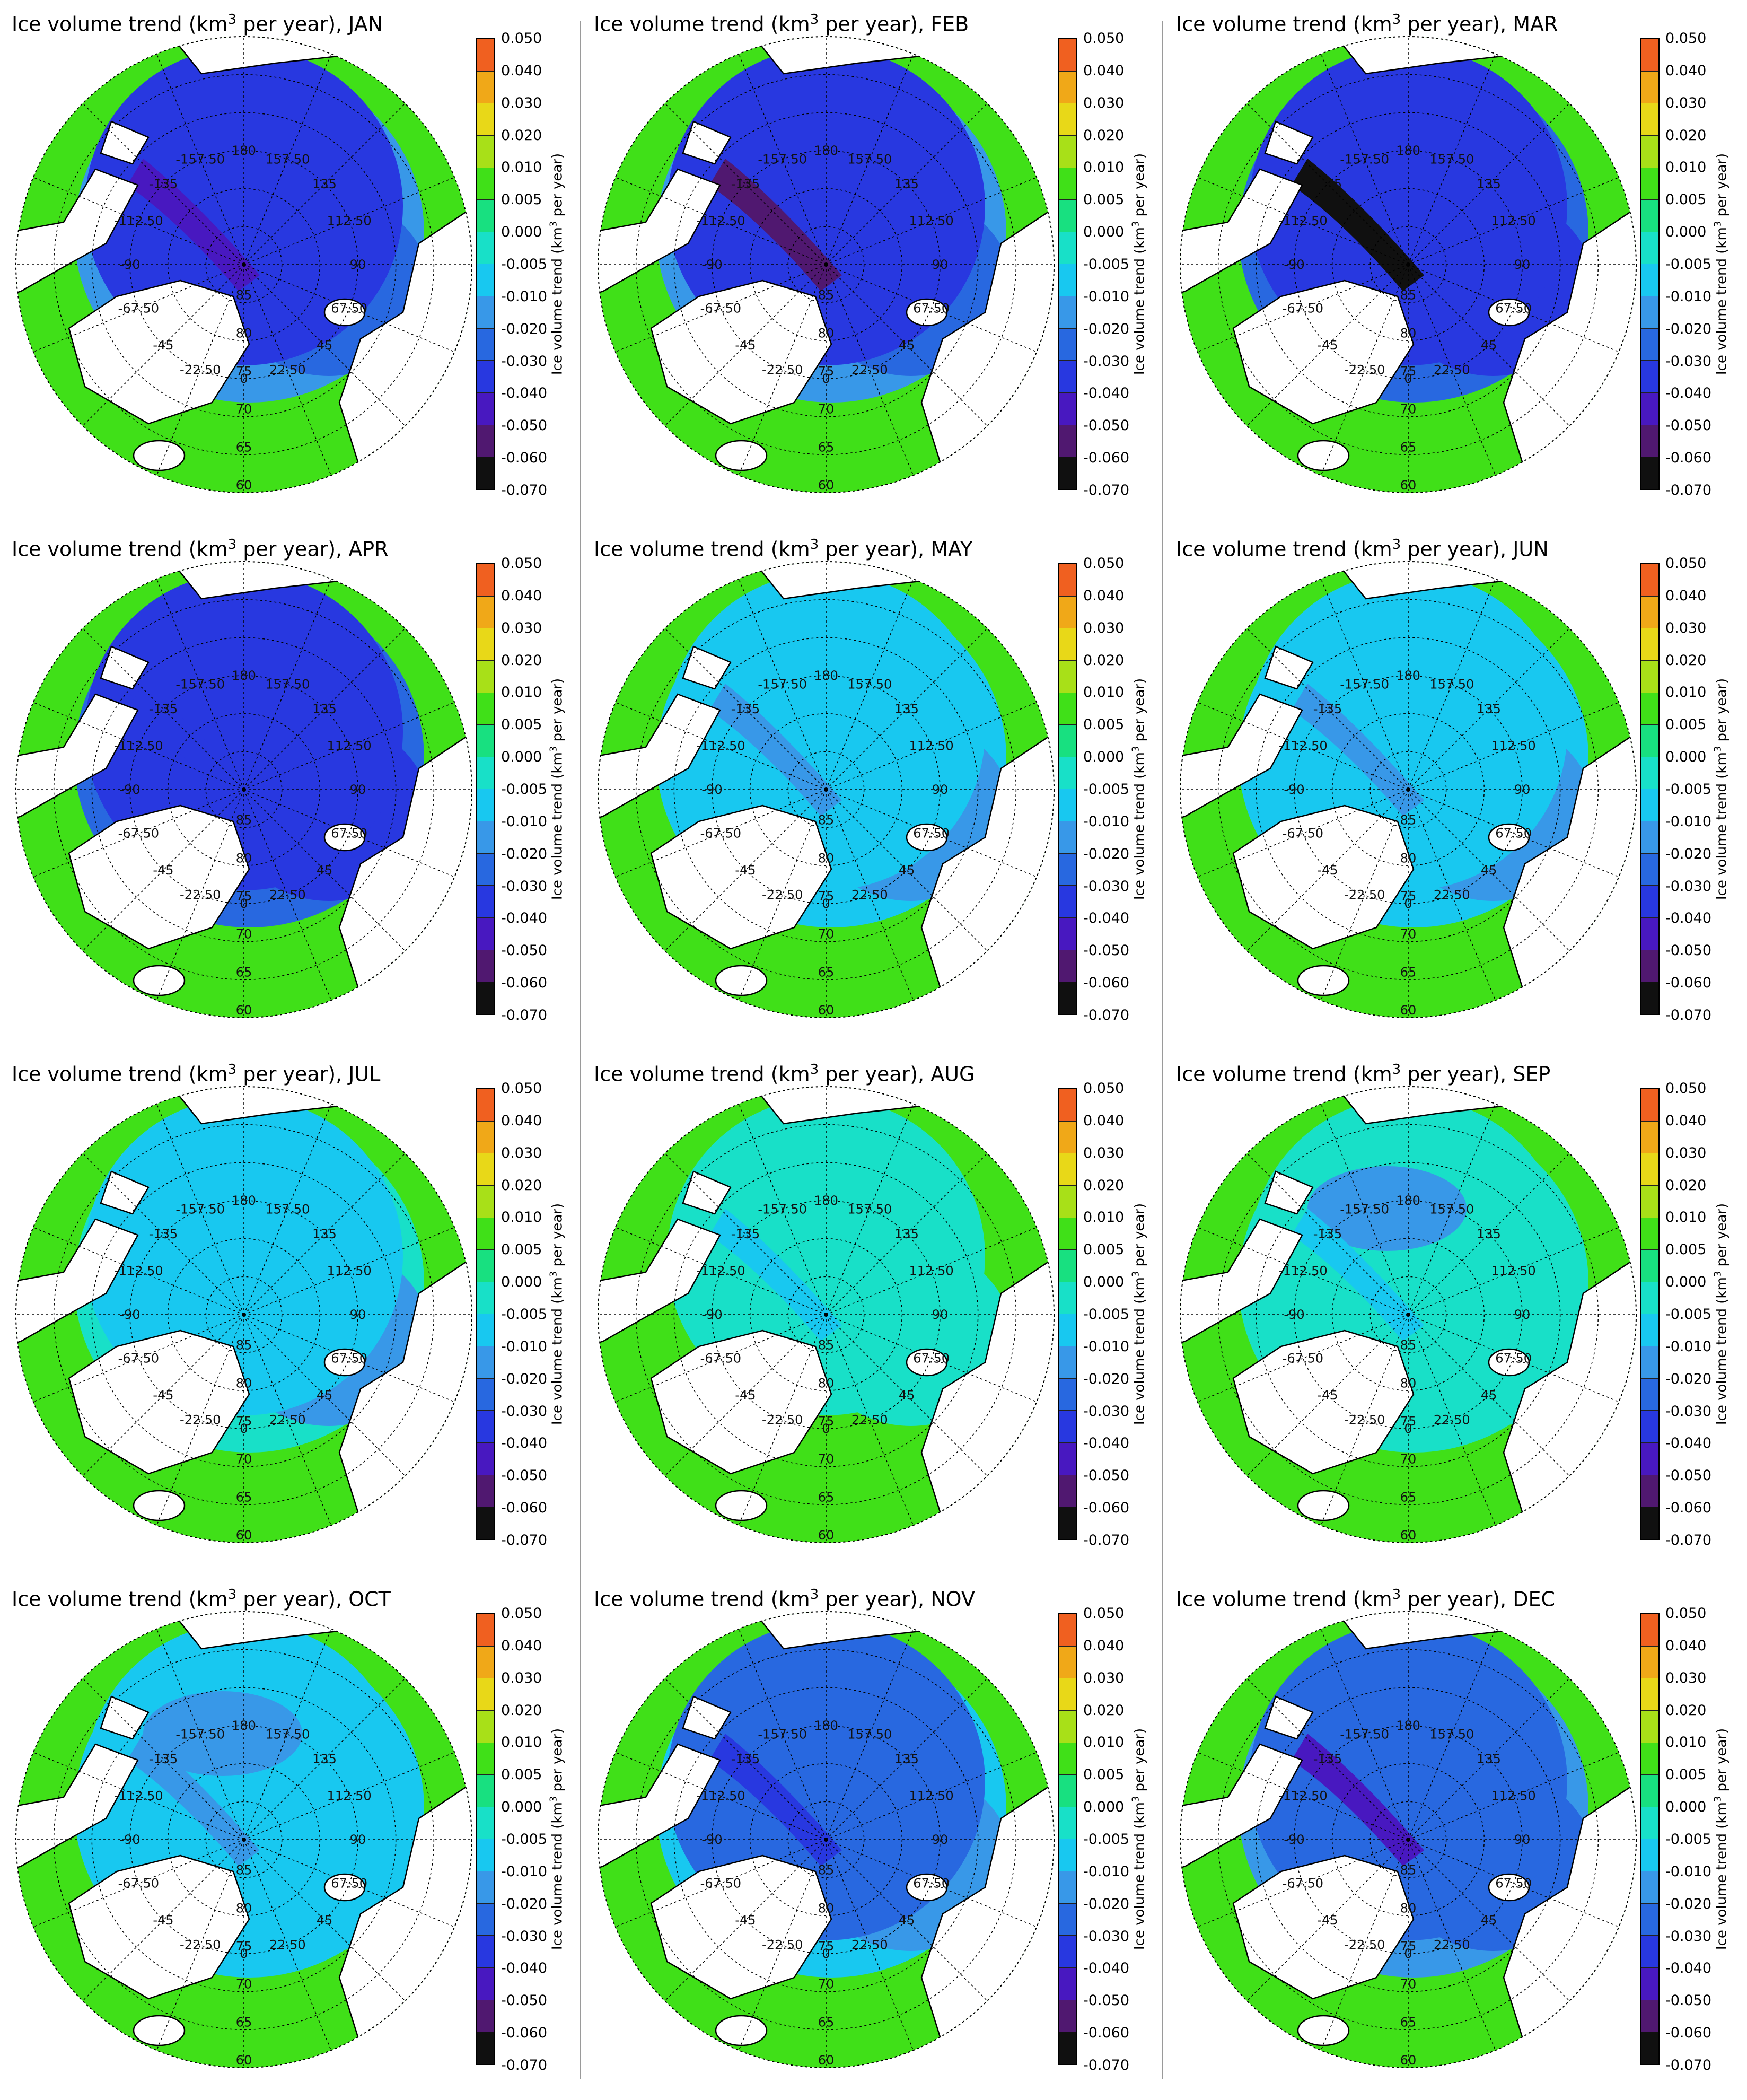 This screenshot has height=2100, width=1747. What do you see at coordinates (1107, 2000) in the screenshot?
I see `colorbar-tick-label: -0.050` at bounding box center [1107, 2000].